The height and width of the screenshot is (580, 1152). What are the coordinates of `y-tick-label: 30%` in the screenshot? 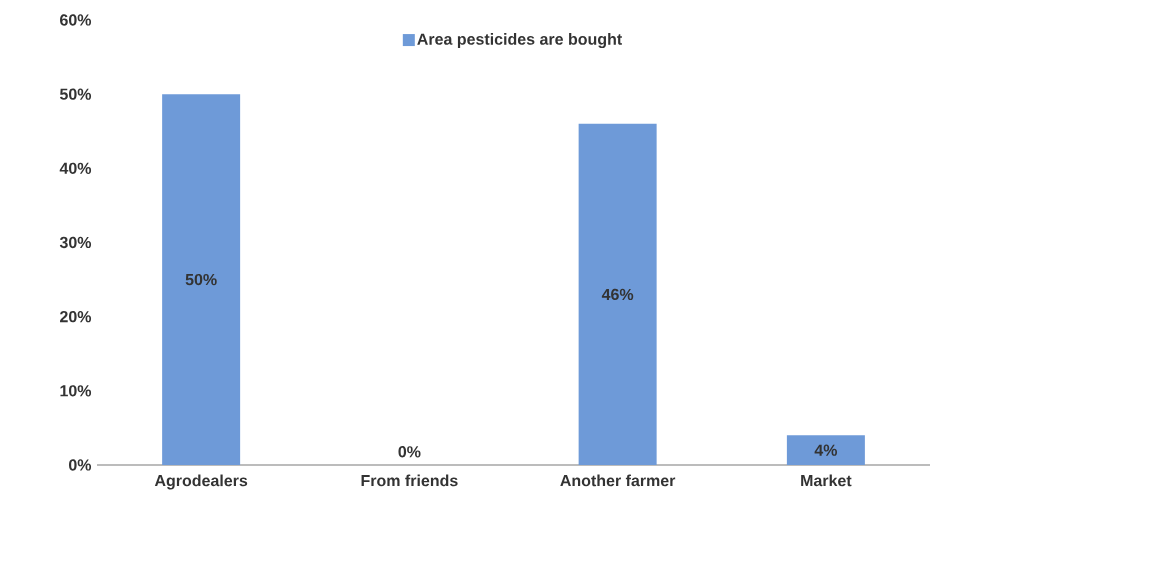 It's located at (75, 242).